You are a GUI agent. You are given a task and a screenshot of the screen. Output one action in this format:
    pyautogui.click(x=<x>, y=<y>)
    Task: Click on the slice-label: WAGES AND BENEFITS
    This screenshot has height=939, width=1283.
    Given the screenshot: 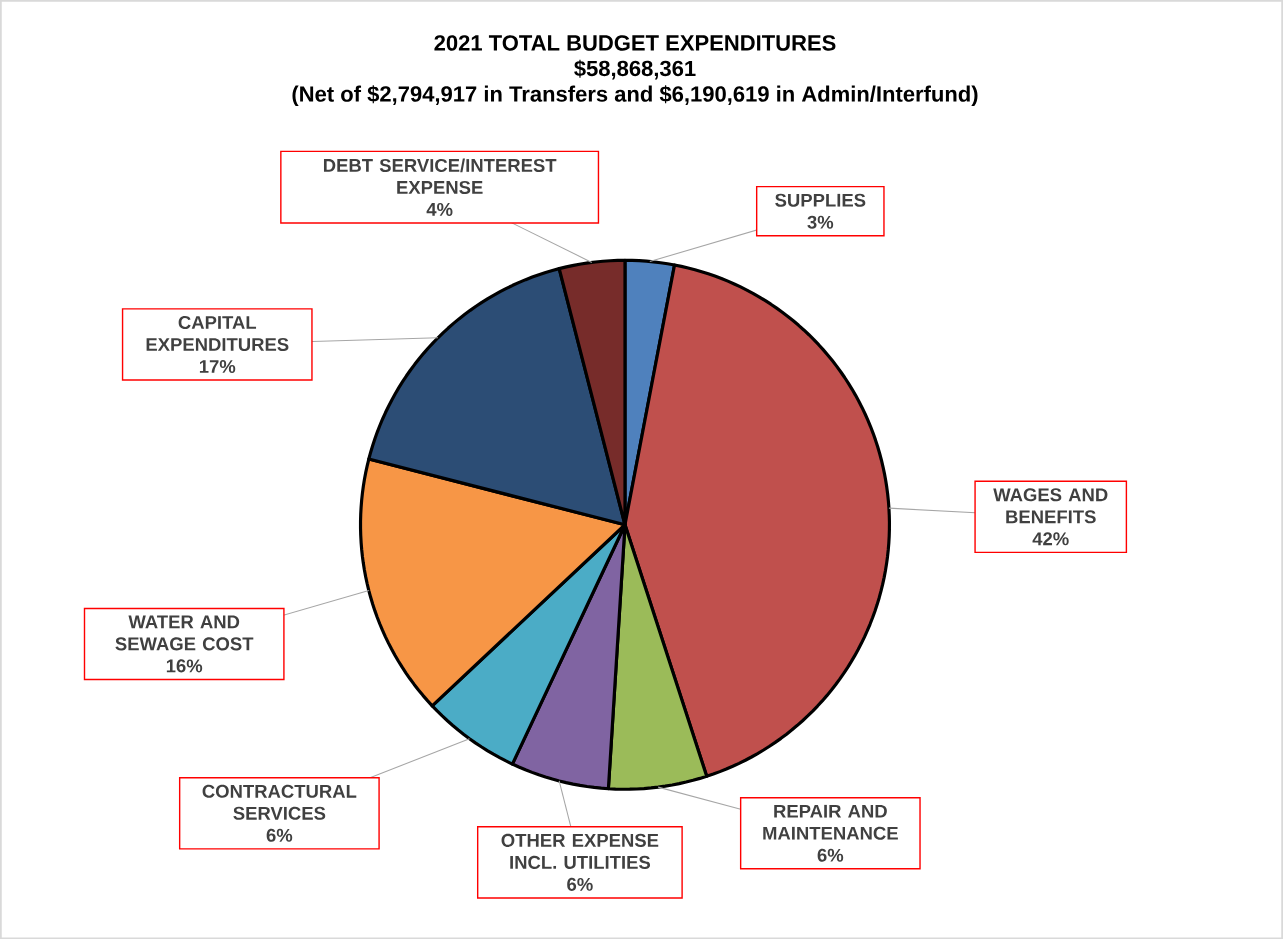 What is the action you would take?
    pyautogui.click(x=1050, y=506)
    